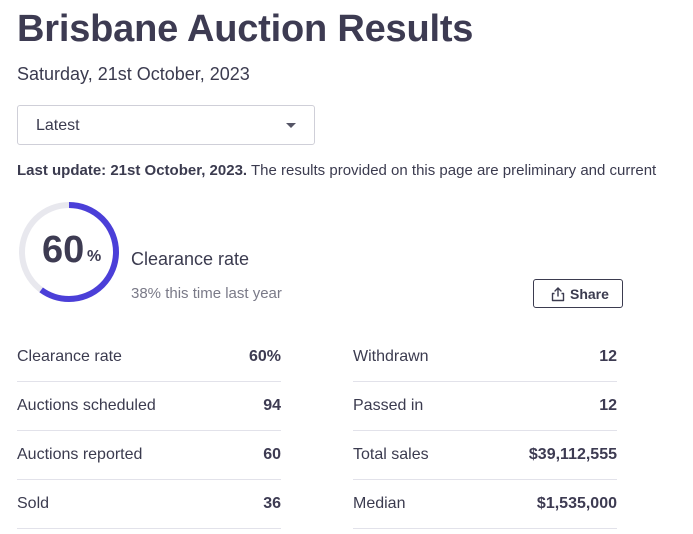 The width and height of the screenshot is (693, 534). I want to click on share-icon, so click(558, 294).